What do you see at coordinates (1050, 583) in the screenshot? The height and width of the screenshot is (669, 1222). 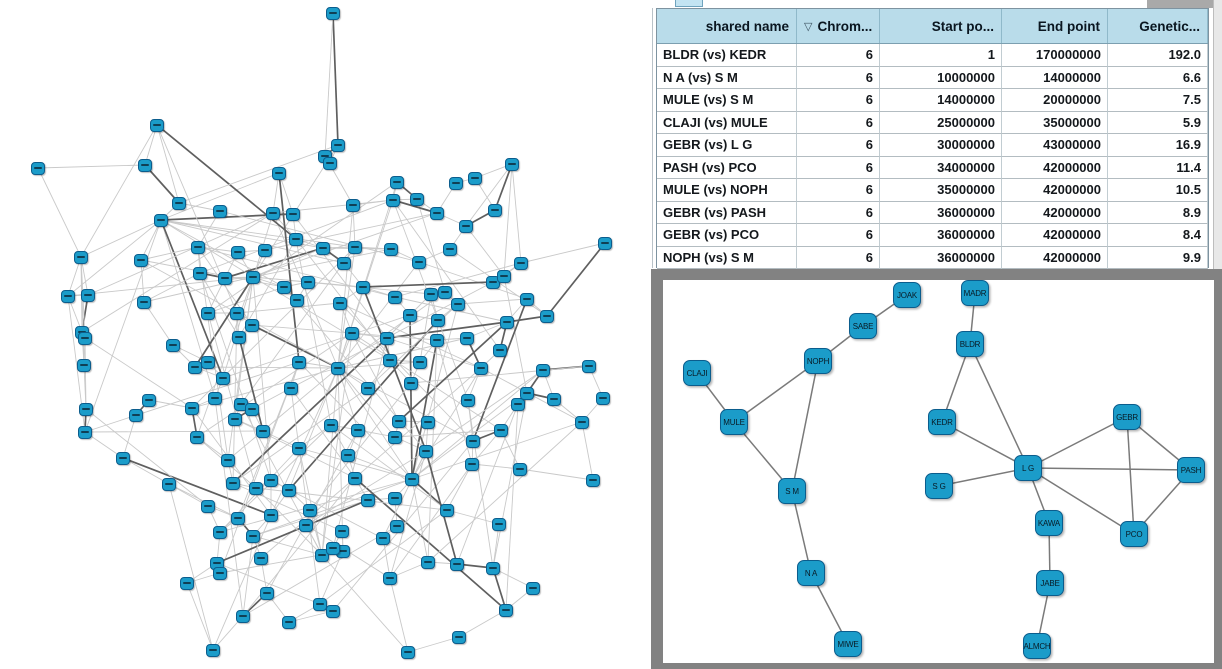 I see `network-node: JABE` at bounding box center [1050, 583].